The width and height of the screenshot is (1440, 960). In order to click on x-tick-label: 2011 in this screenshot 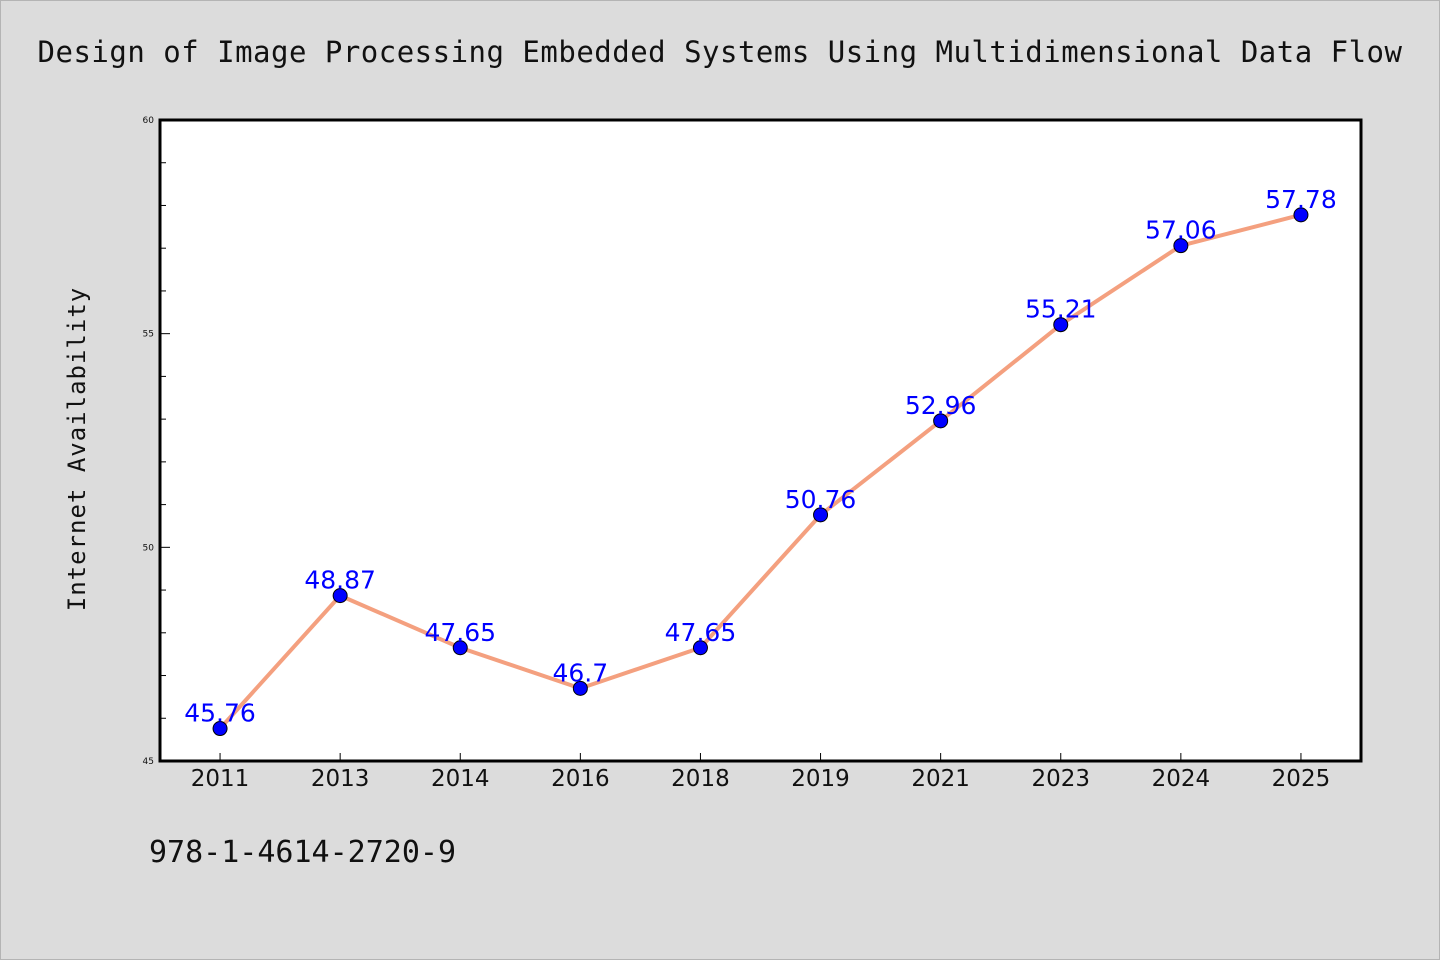, I will do `click(220, 779)`.